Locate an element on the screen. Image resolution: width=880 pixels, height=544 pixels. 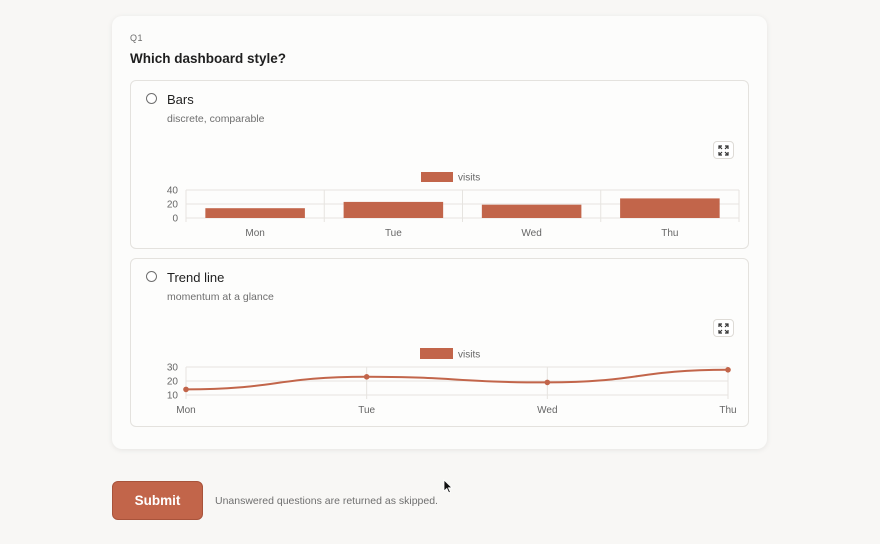
option-trend-line-description: momentum at a glance is located at coordinates (220, 297).